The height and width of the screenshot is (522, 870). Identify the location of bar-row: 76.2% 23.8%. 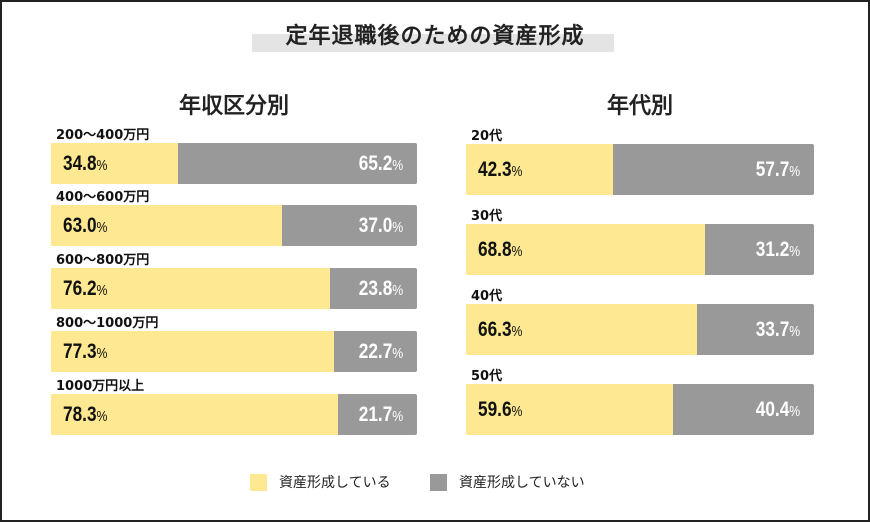
(234, 288).